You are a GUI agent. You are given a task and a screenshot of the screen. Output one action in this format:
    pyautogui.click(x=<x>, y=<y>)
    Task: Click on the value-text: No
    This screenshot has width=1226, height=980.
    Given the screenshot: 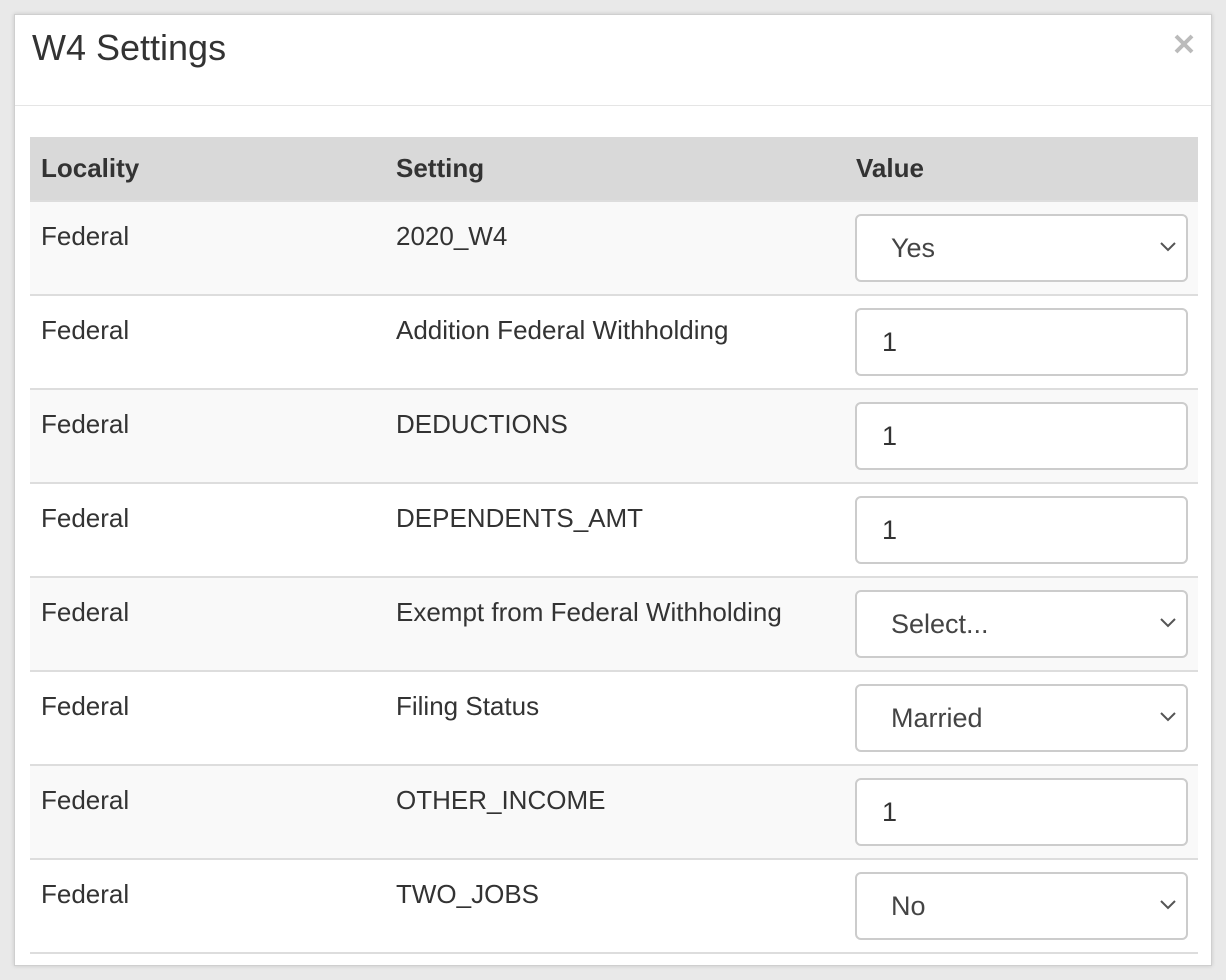 What is the action you would take?
    pyautogui.click(x=908, y=906)
    